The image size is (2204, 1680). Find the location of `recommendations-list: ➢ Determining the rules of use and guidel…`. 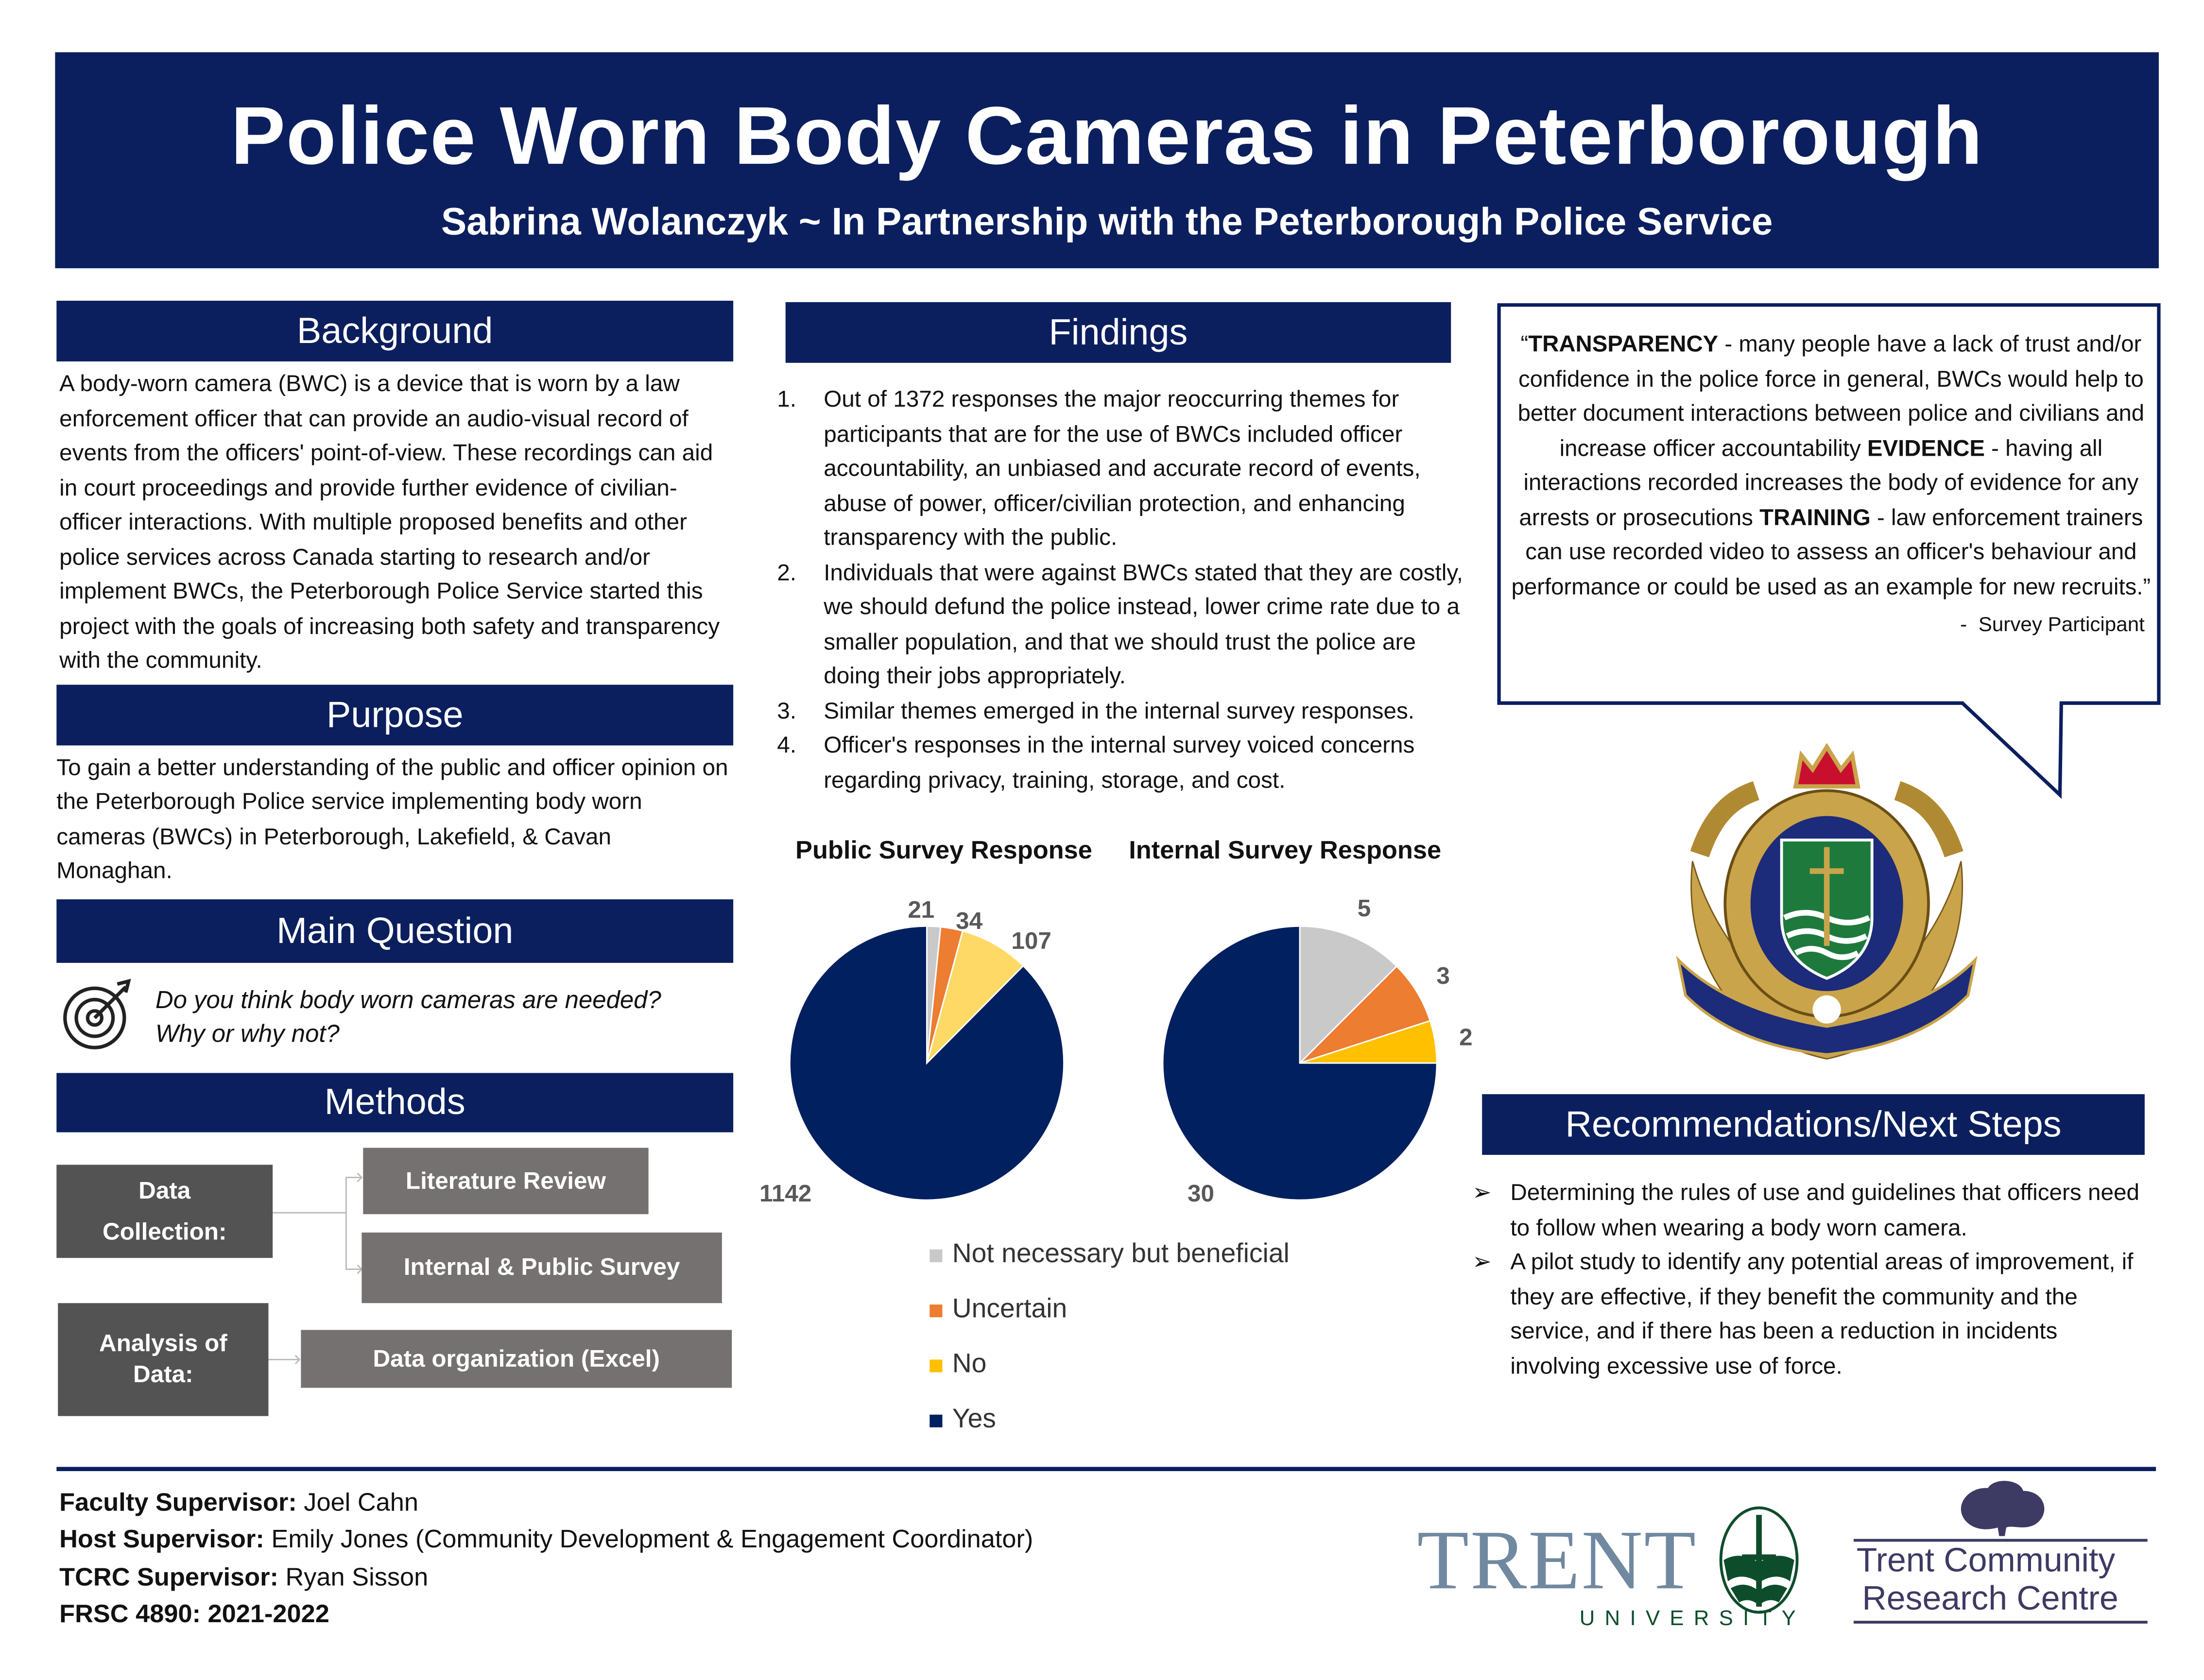

recommendations-list: ➢ Determining the rules of use and guidel… is located at coordinates (1810, 1280).